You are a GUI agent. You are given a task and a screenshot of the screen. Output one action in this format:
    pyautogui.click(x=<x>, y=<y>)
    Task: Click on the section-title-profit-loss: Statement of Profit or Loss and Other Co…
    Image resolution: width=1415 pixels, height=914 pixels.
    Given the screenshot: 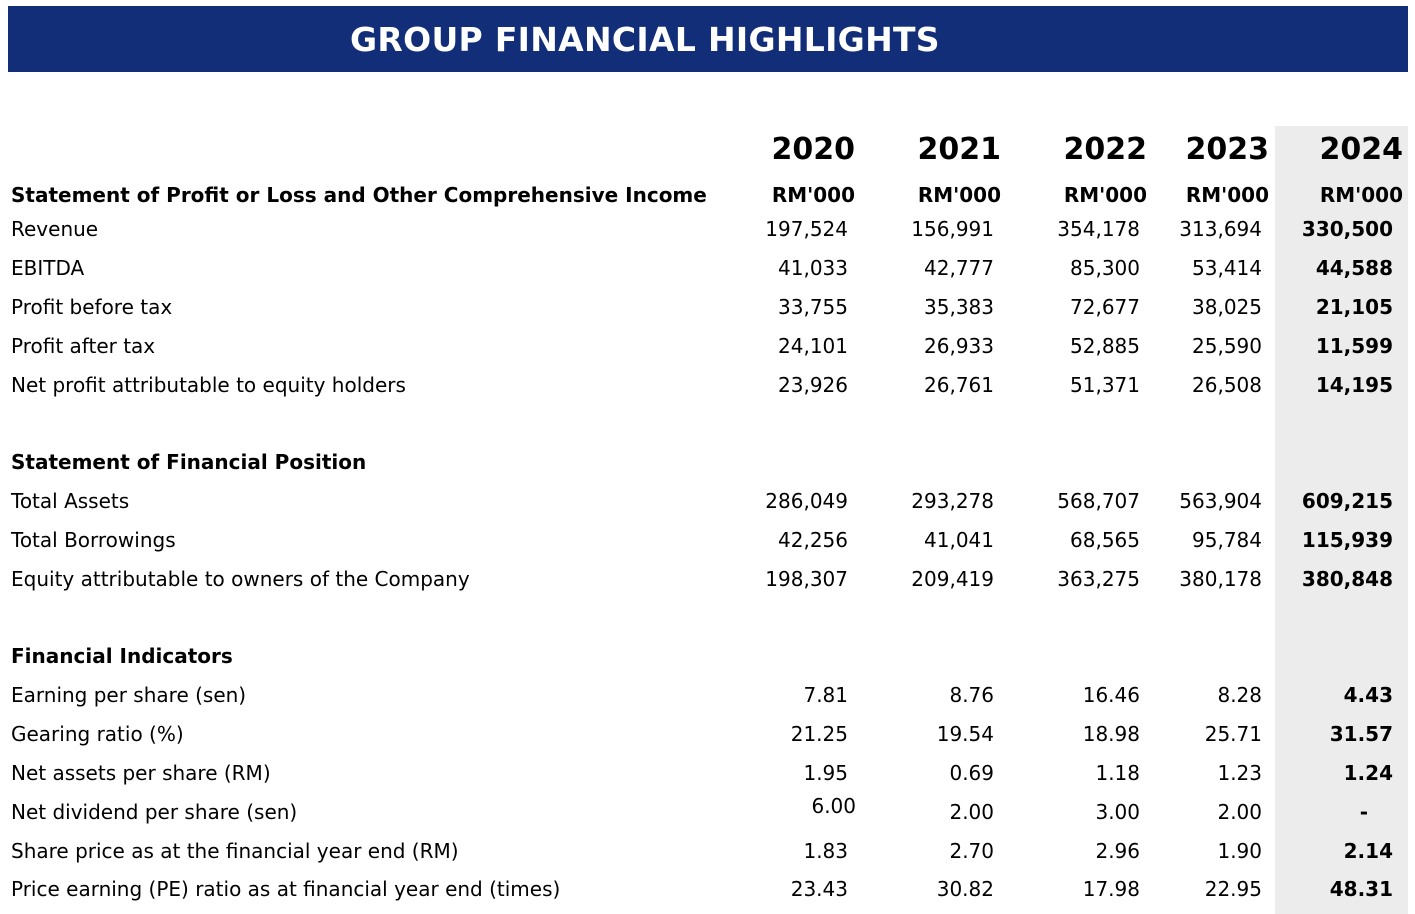 What is the action you would take?
    pyautogui.click(x=359, y=195)
    